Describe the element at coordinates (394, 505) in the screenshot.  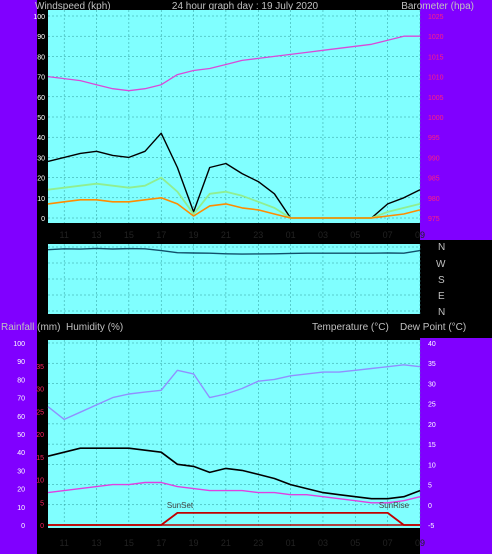
I see `sunrise-label: SunRise` at that location.